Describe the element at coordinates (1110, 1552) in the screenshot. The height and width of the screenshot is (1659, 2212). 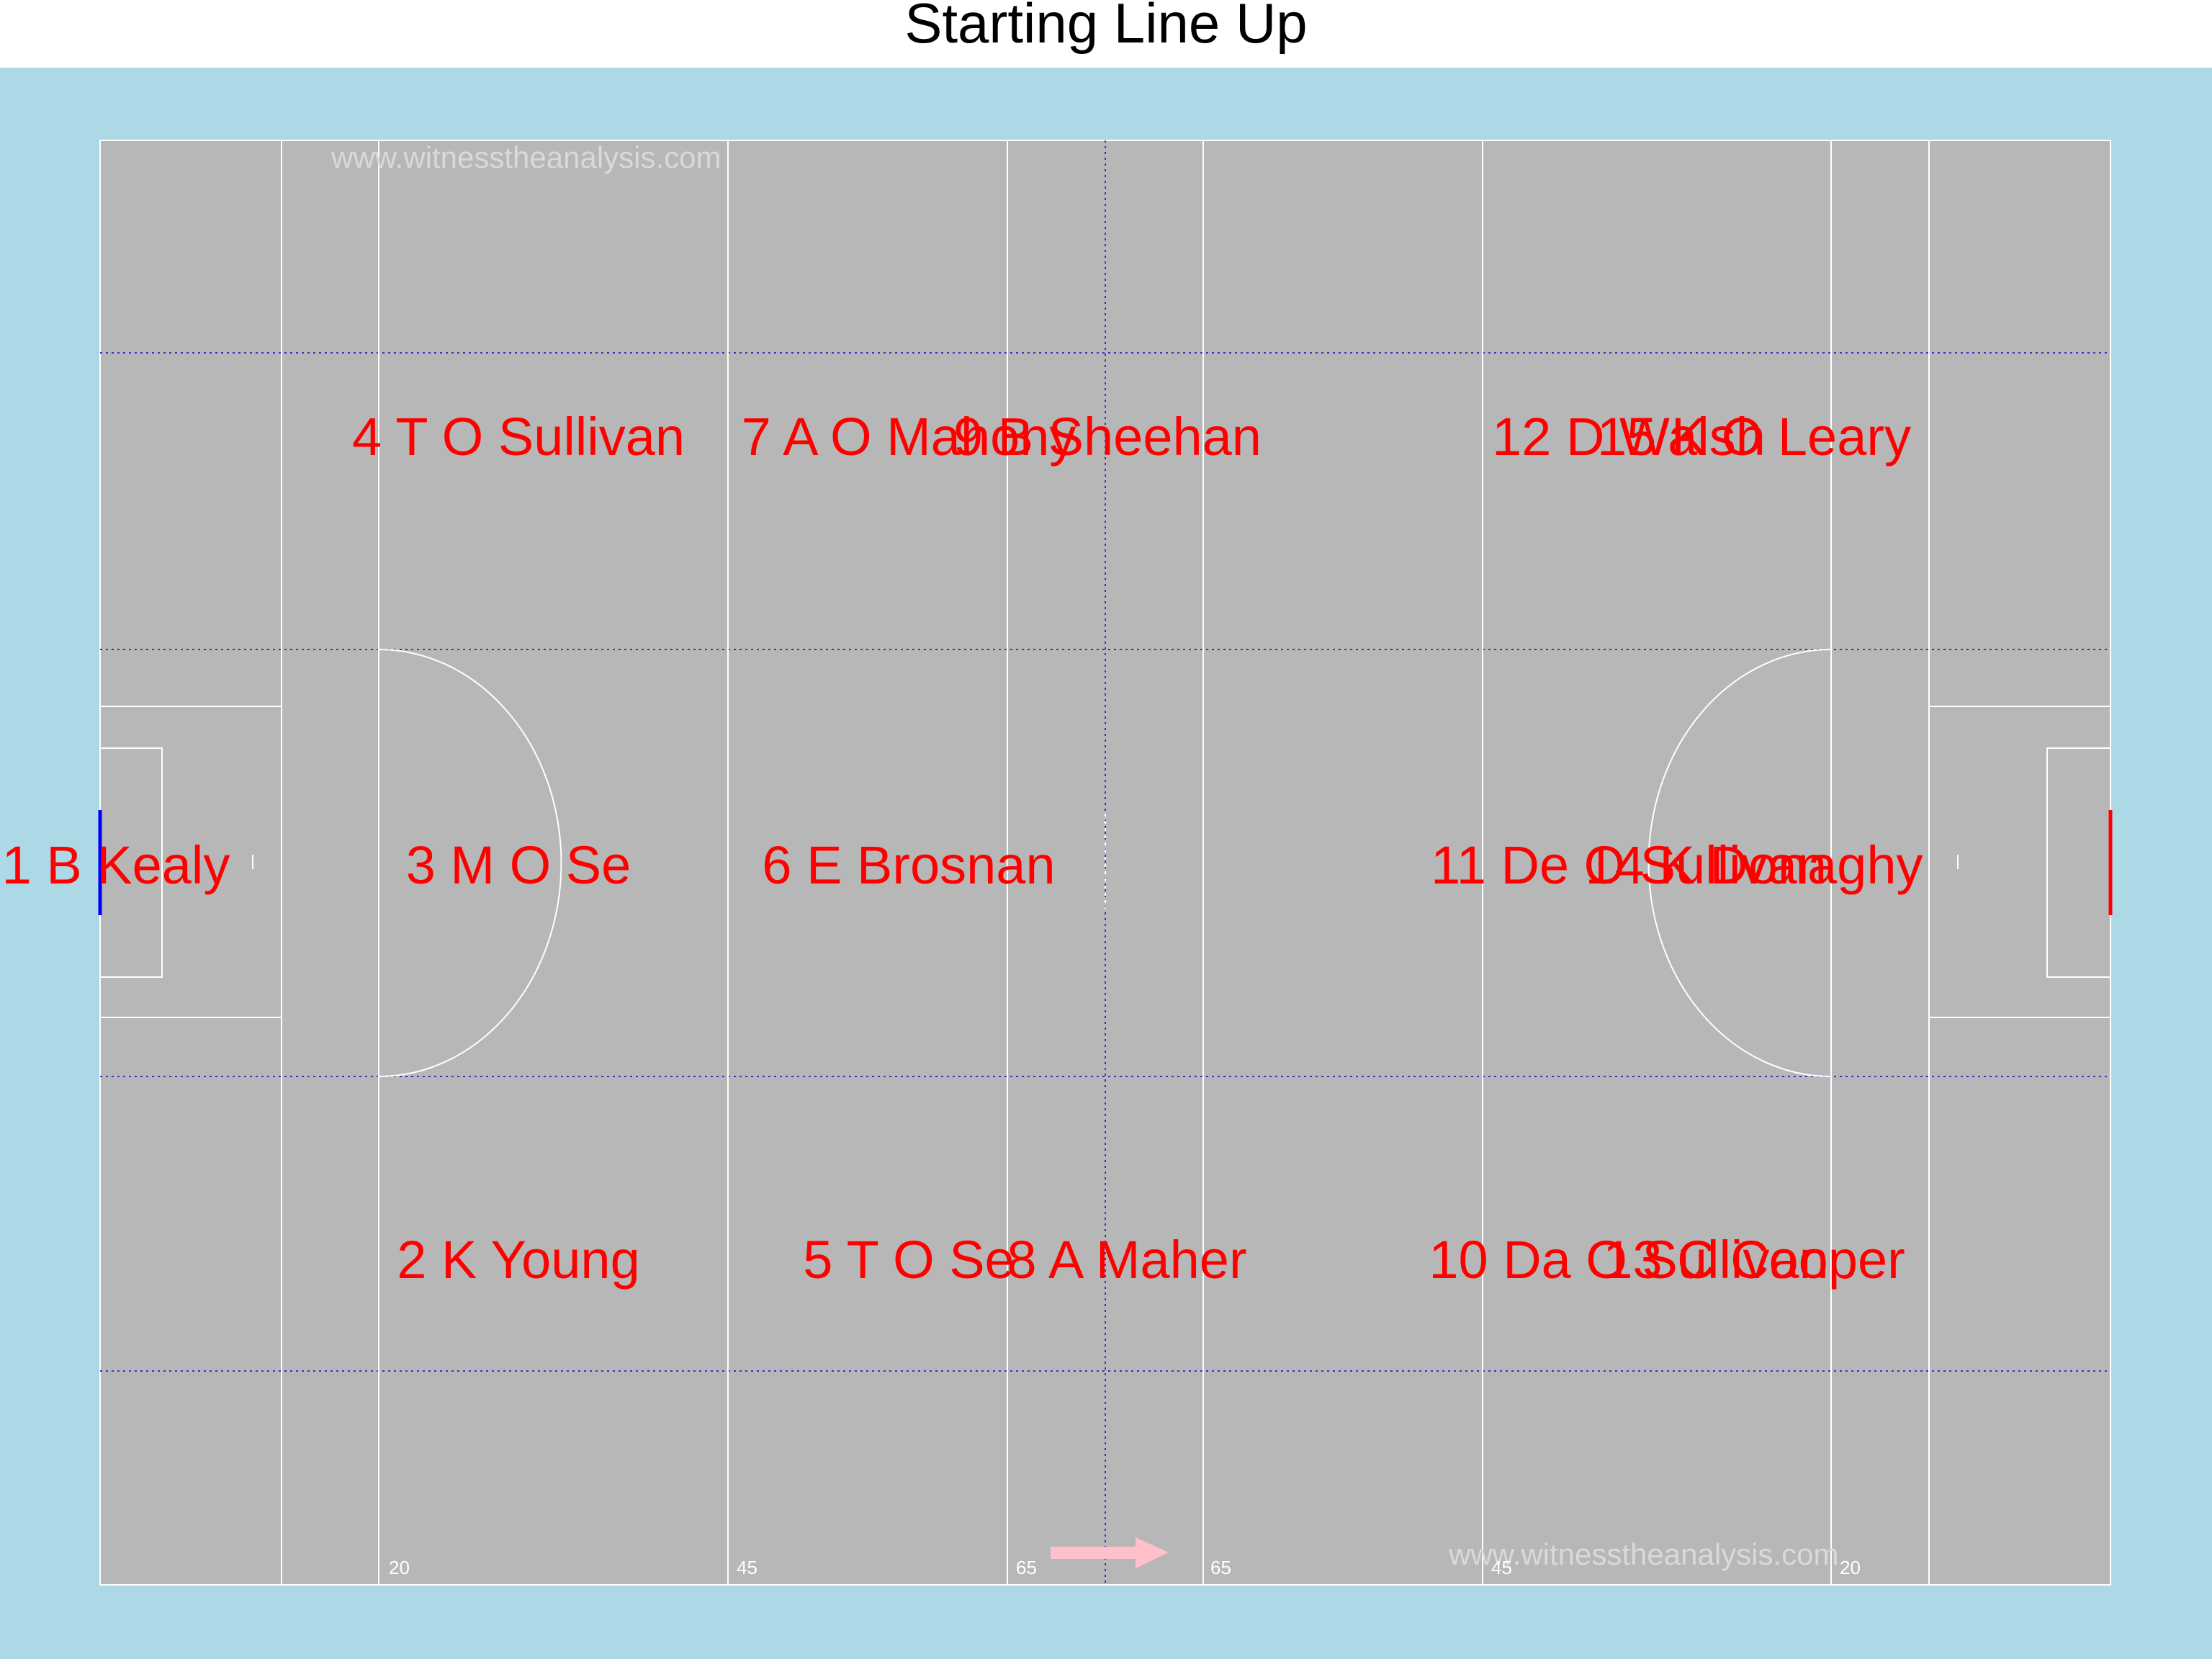
I see `right-arrow-icon` at that location.